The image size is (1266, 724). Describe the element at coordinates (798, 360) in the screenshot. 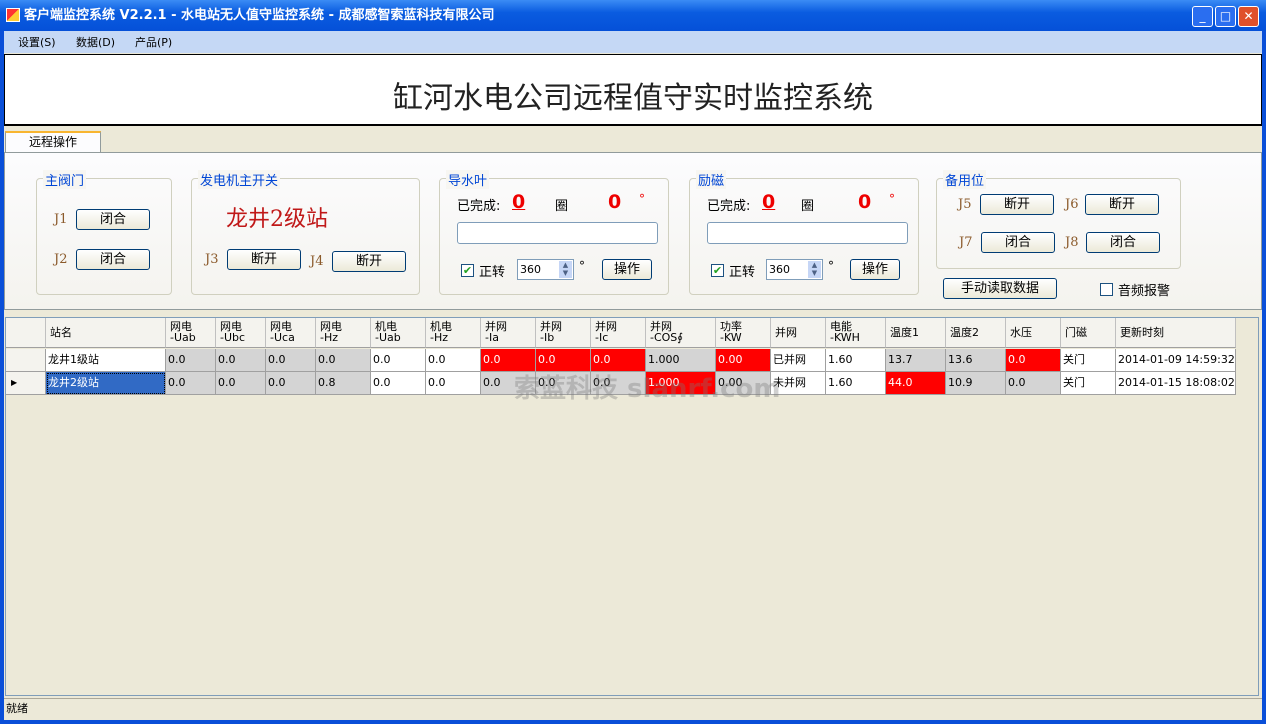

I see `table-cell: 已并网` at that location.